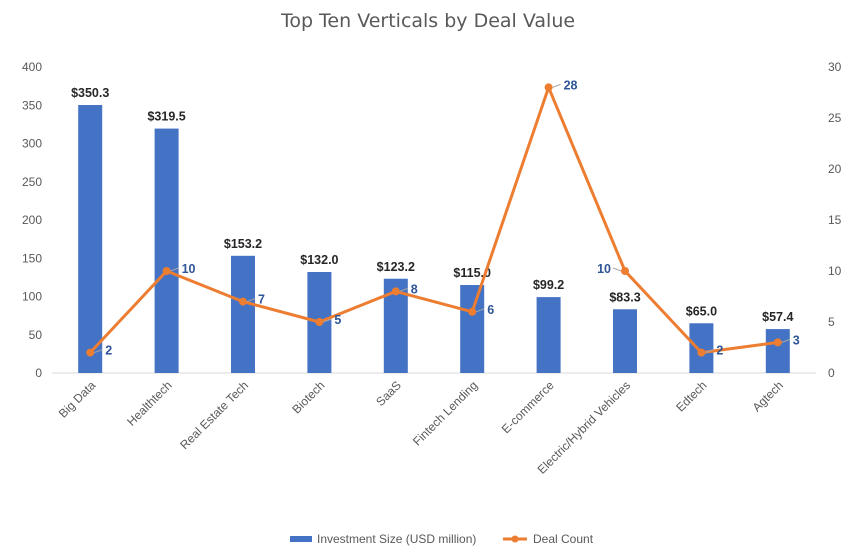 This screenshot has width=857, height=557. Describe the element at coordinates (36, 335) in the screenshot. I see `left-axis-tick-label: 50` at that location.